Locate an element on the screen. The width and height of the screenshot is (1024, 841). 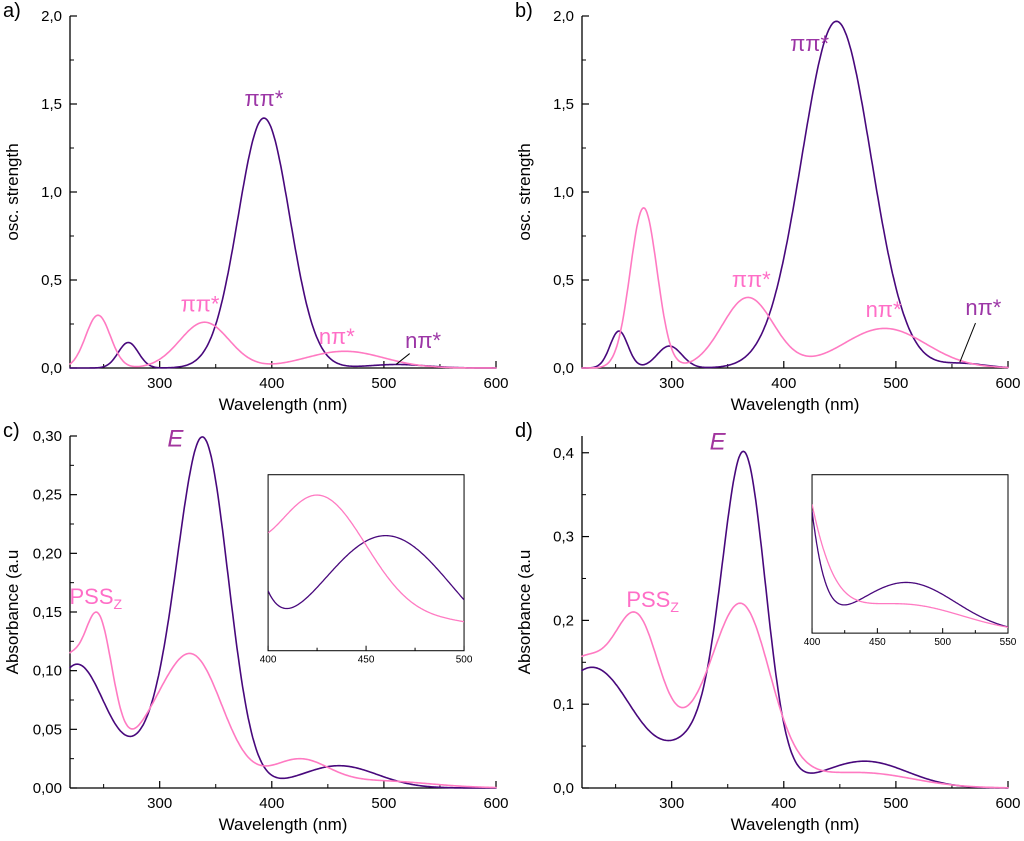
y-tick-label: 0,4 is located at coordinates (563, 453).